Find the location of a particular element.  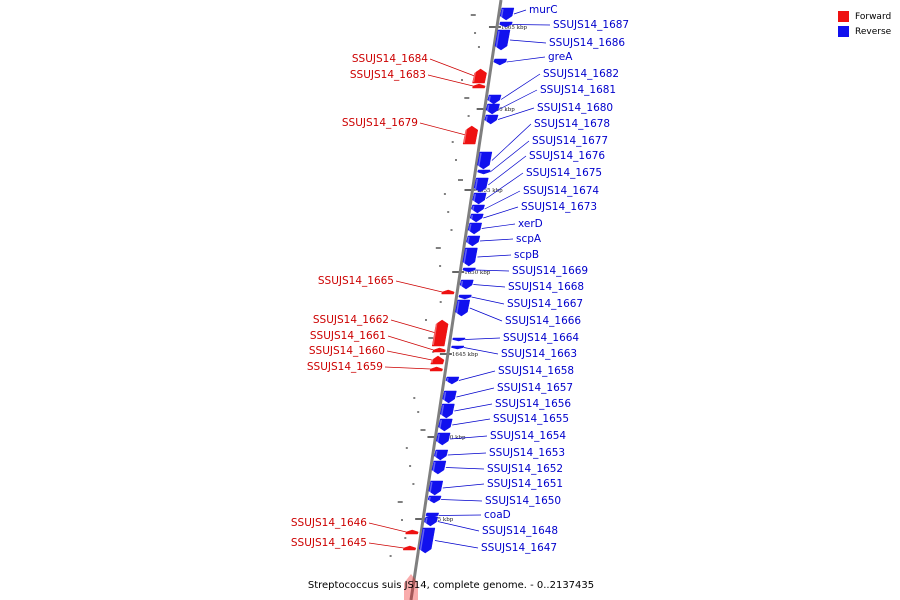

gene-label: SSUJS14_1660 is located at coordinates (347, 351).